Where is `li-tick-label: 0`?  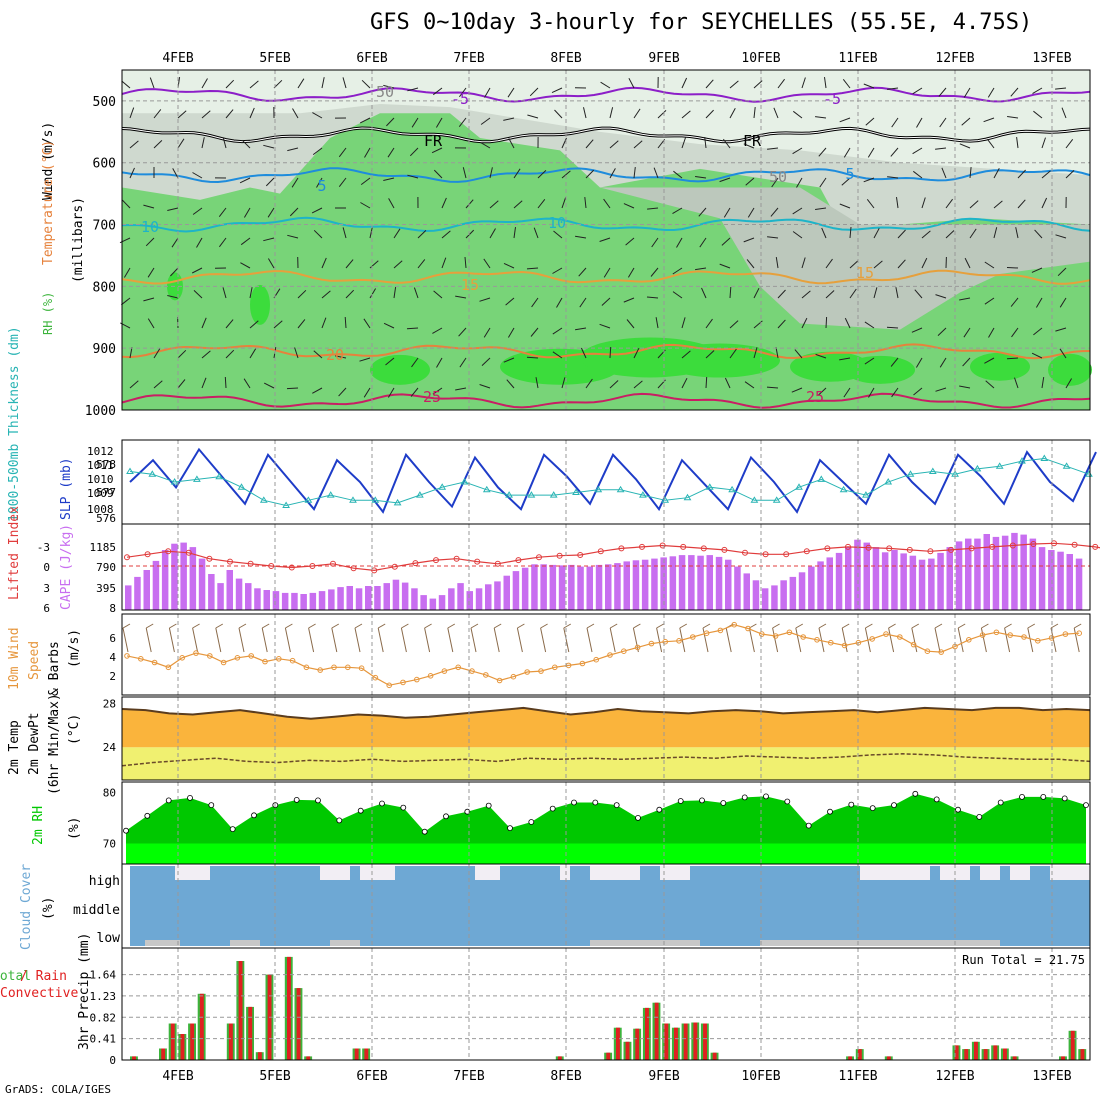
li-tick-label: 0 is located at coordinates (46, 567).